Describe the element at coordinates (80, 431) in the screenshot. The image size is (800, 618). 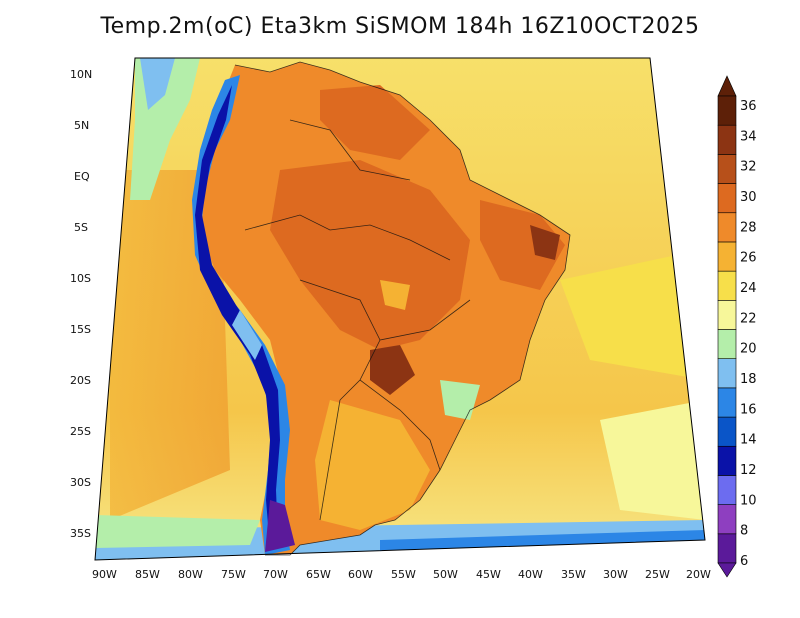
I see `lat-tick-label: 25S` at that location.